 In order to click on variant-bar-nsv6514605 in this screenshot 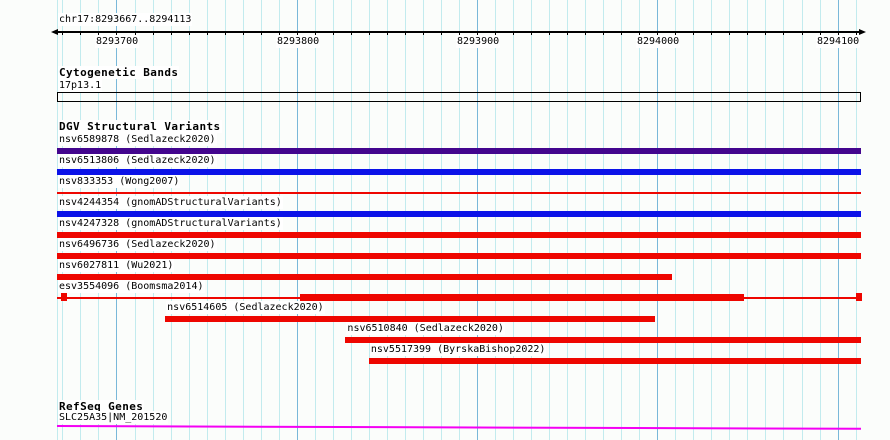, I will do `click(410, 319)`.